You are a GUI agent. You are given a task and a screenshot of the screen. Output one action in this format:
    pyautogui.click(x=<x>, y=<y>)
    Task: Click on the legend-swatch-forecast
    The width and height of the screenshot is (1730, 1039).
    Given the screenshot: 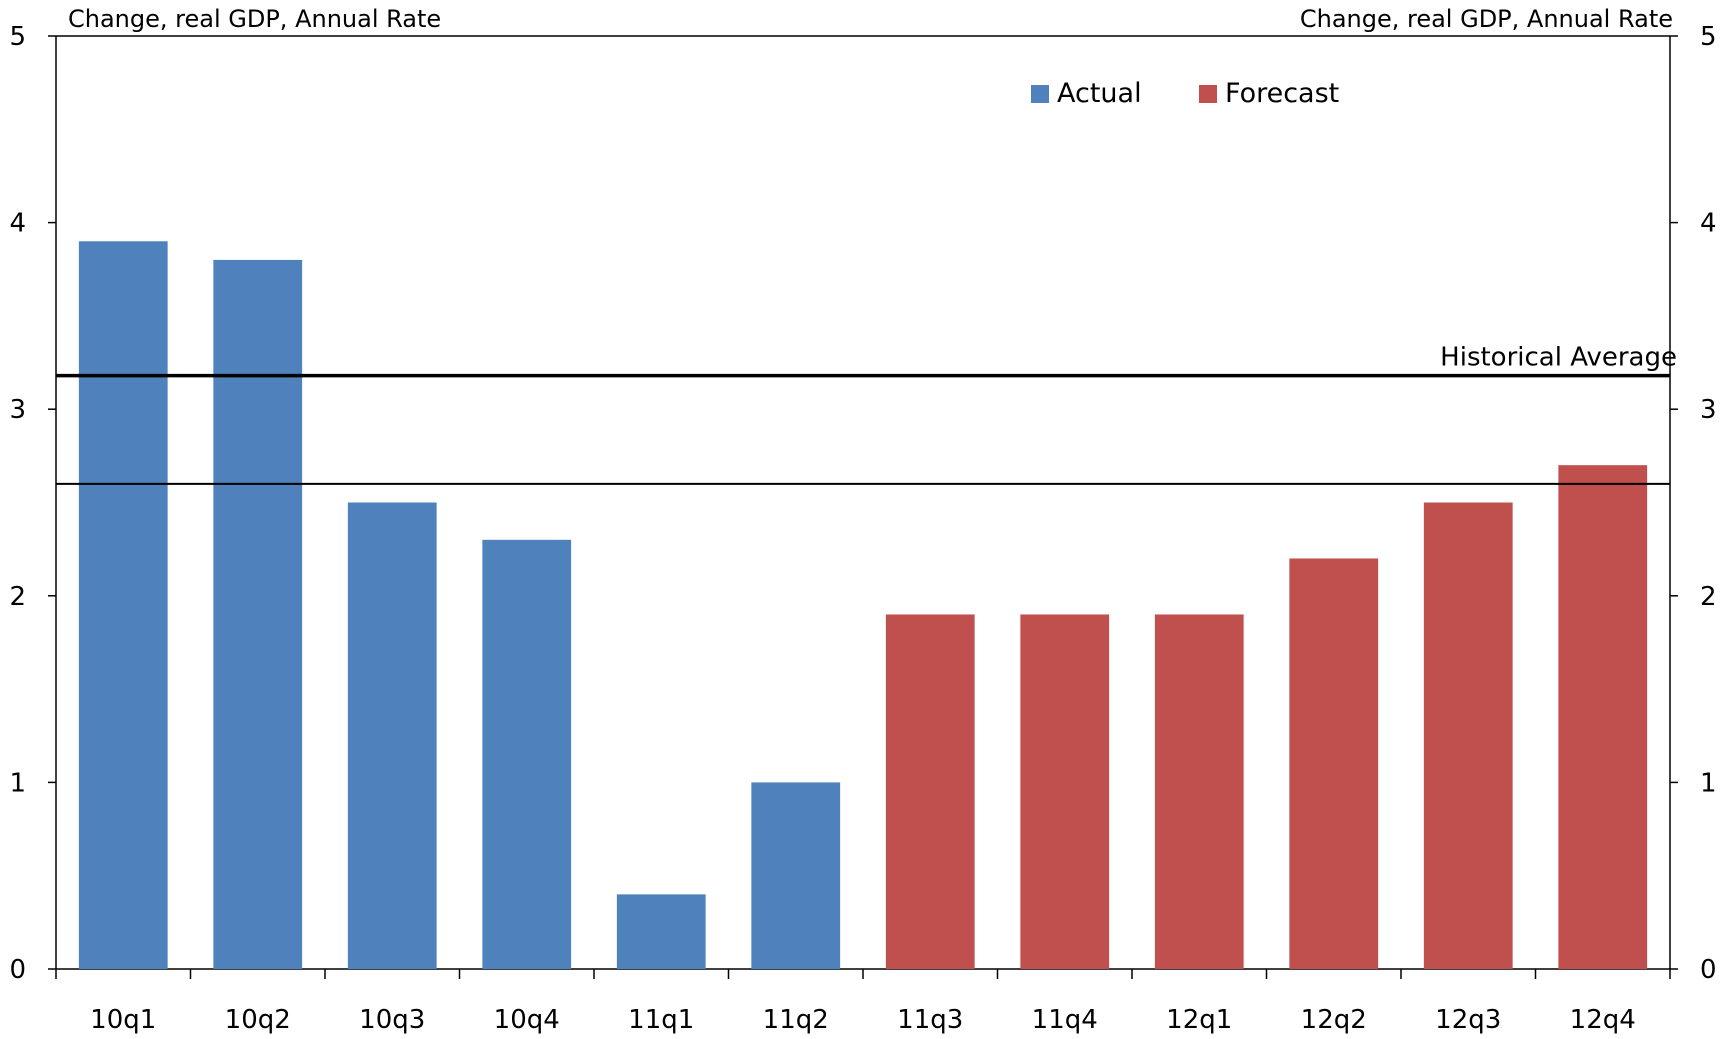 What is the action you would take?
    pyautogui.click(x=1208, y=94)
    